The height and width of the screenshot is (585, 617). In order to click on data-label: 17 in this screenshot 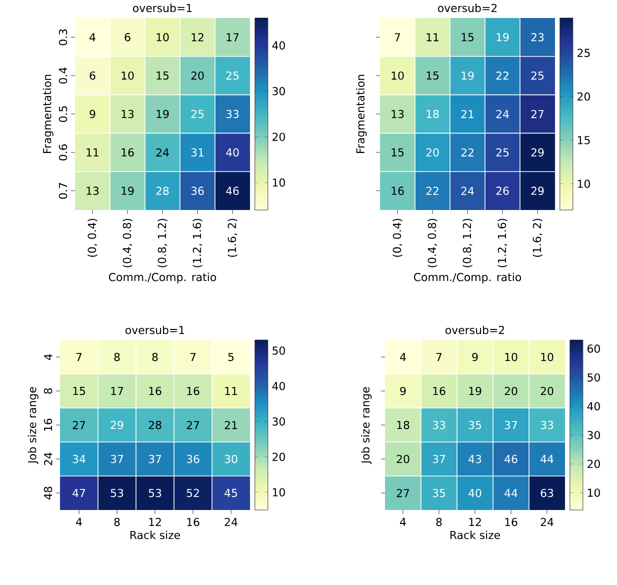, I will do `click(232, 37)`.